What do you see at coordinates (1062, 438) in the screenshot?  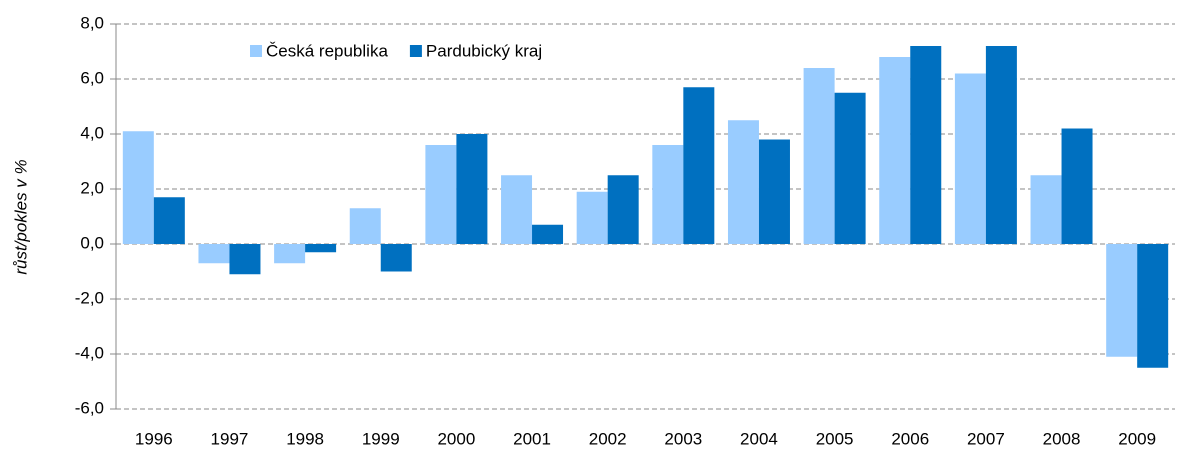 I see `x-tick-label: 2008` at bounding box center [1062, 438].